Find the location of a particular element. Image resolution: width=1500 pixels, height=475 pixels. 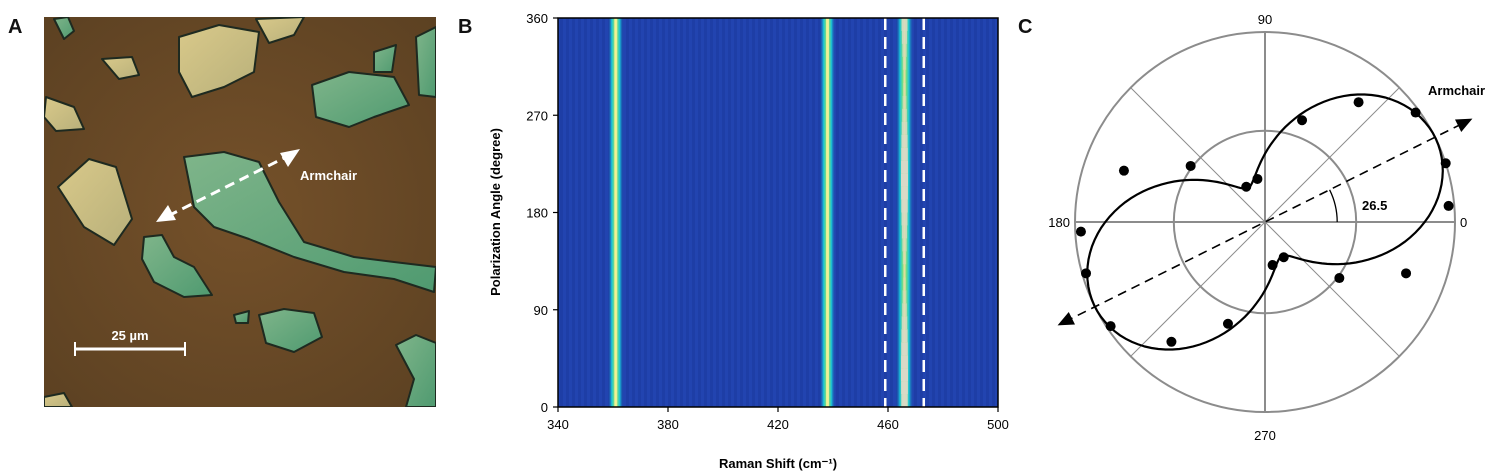

angle-arc is located at coordinates (1333, 206).